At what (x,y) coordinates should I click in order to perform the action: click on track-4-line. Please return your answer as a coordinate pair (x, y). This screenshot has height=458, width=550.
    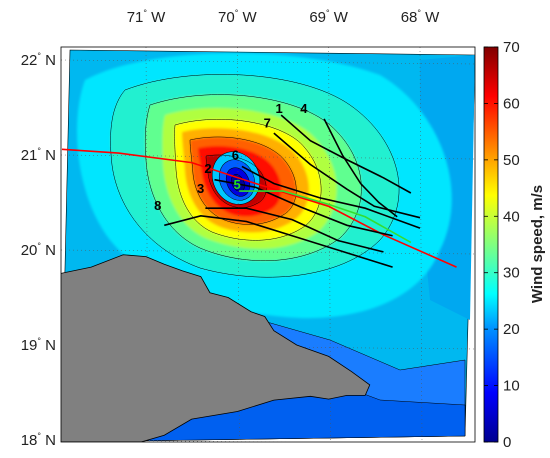
    Looking at the image, I should click on (360, 168).